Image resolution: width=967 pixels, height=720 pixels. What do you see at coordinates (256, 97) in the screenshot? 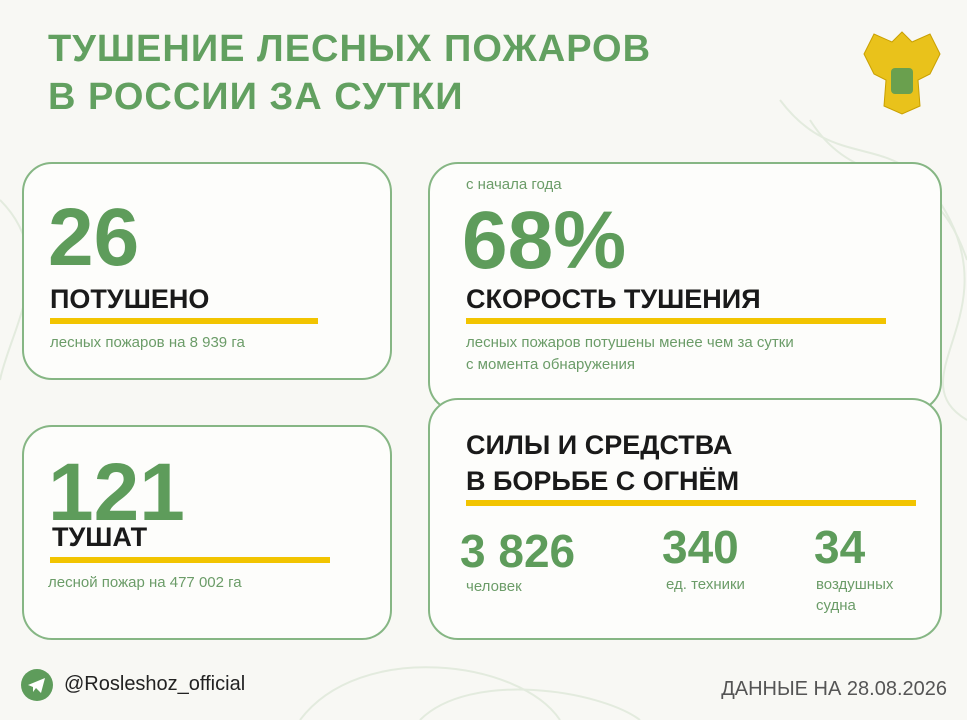
I see `title-line: В РОССИИ ЗА СУТКИ` at bounding box center [256, 97].